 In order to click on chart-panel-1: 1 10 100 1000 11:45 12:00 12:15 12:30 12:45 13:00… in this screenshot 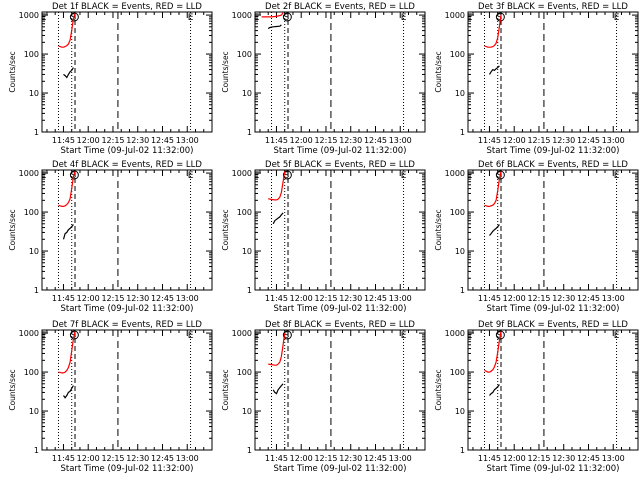, I will do `click(110, 79)`.